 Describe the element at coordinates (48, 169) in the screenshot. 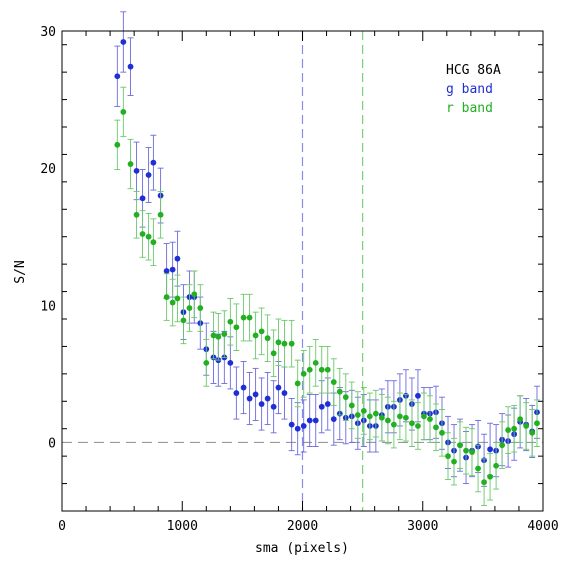

I see `y-tick-label: 20` at that location.